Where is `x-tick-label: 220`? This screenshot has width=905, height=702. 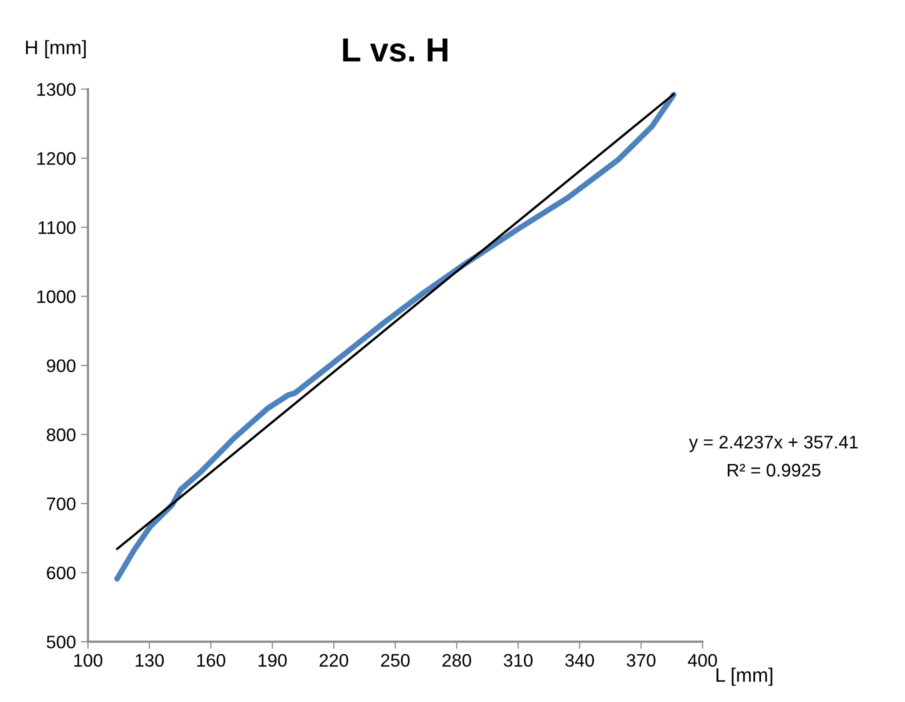 x-tick-label: 220 is located at coordinates (334, 660).